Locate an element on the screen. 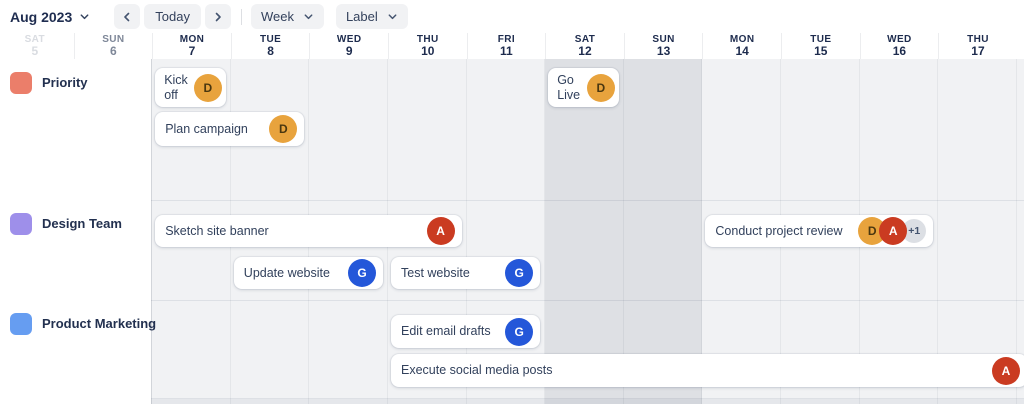  card: Plan campaign D is located at coordinates (230, 129).